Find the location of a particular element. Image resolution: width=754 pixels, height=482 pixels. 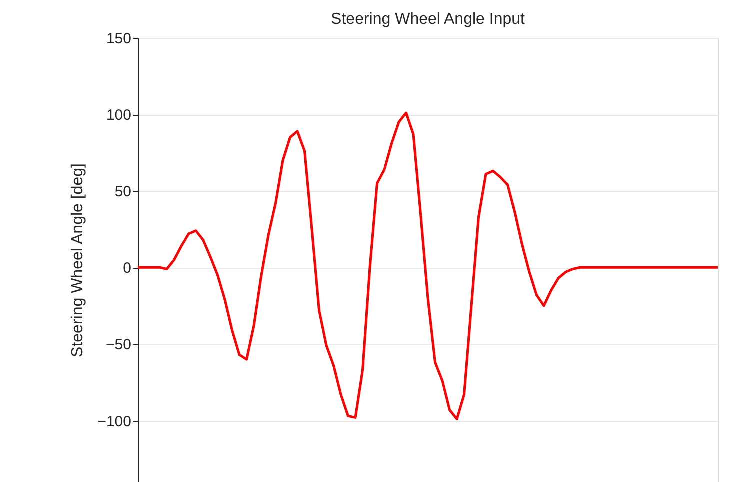

y-tick-label: 0 is located at coordinates (127, 269).